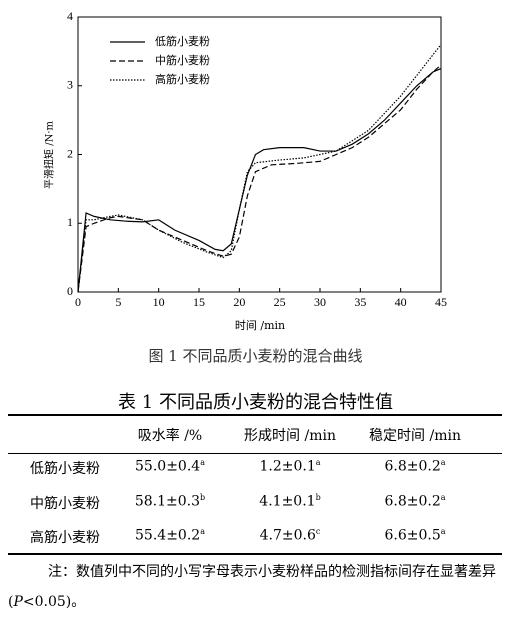 The image size is (511, 617). What do you see at coordinates (70, 16) in the screenshot?
I see `y-tick-label: 4` at bounding box center [70, 16].